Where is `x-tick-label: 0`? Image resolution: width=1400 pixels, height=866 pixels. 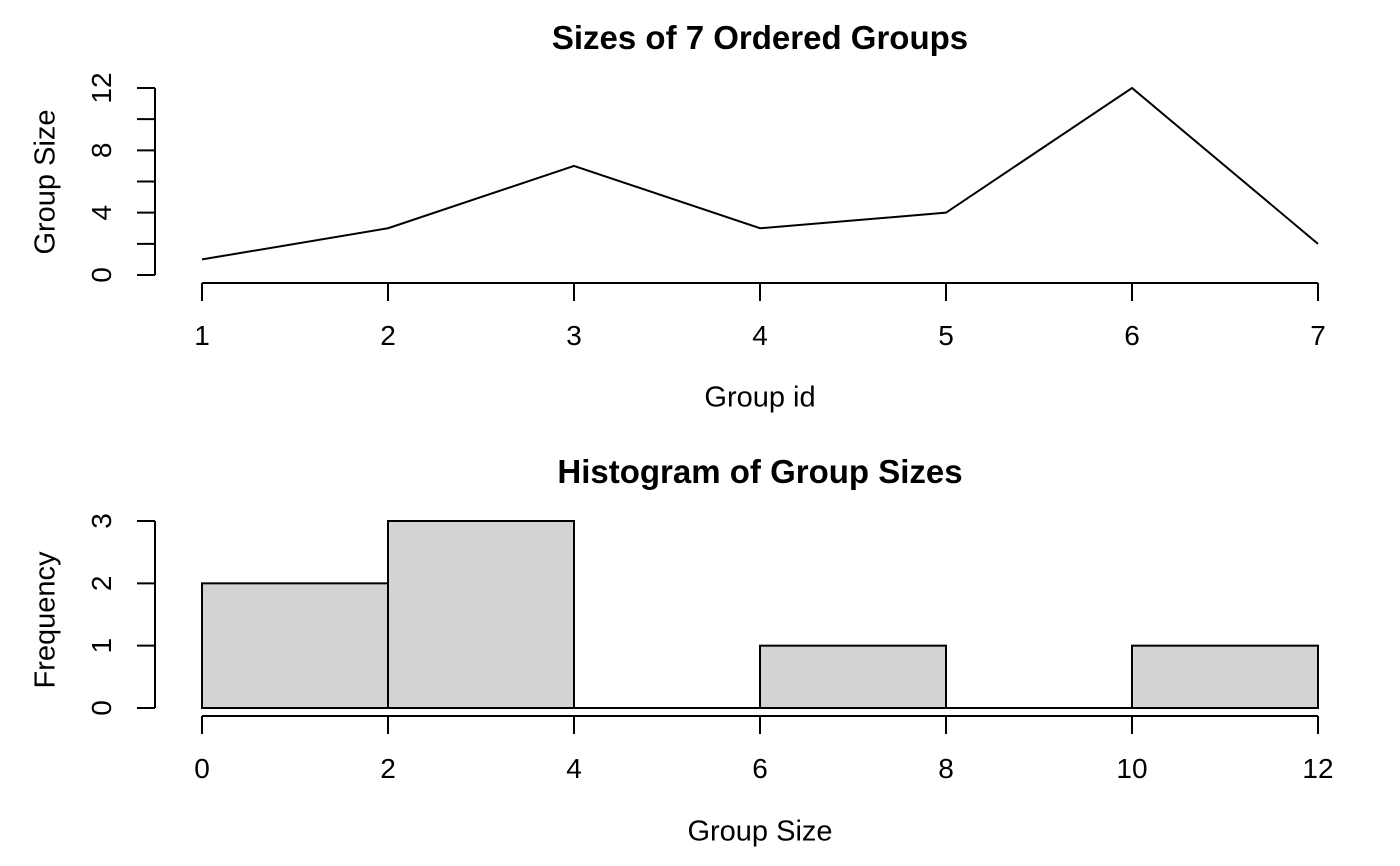 x-tick-label: 0 is located at coordinates (202, 768).